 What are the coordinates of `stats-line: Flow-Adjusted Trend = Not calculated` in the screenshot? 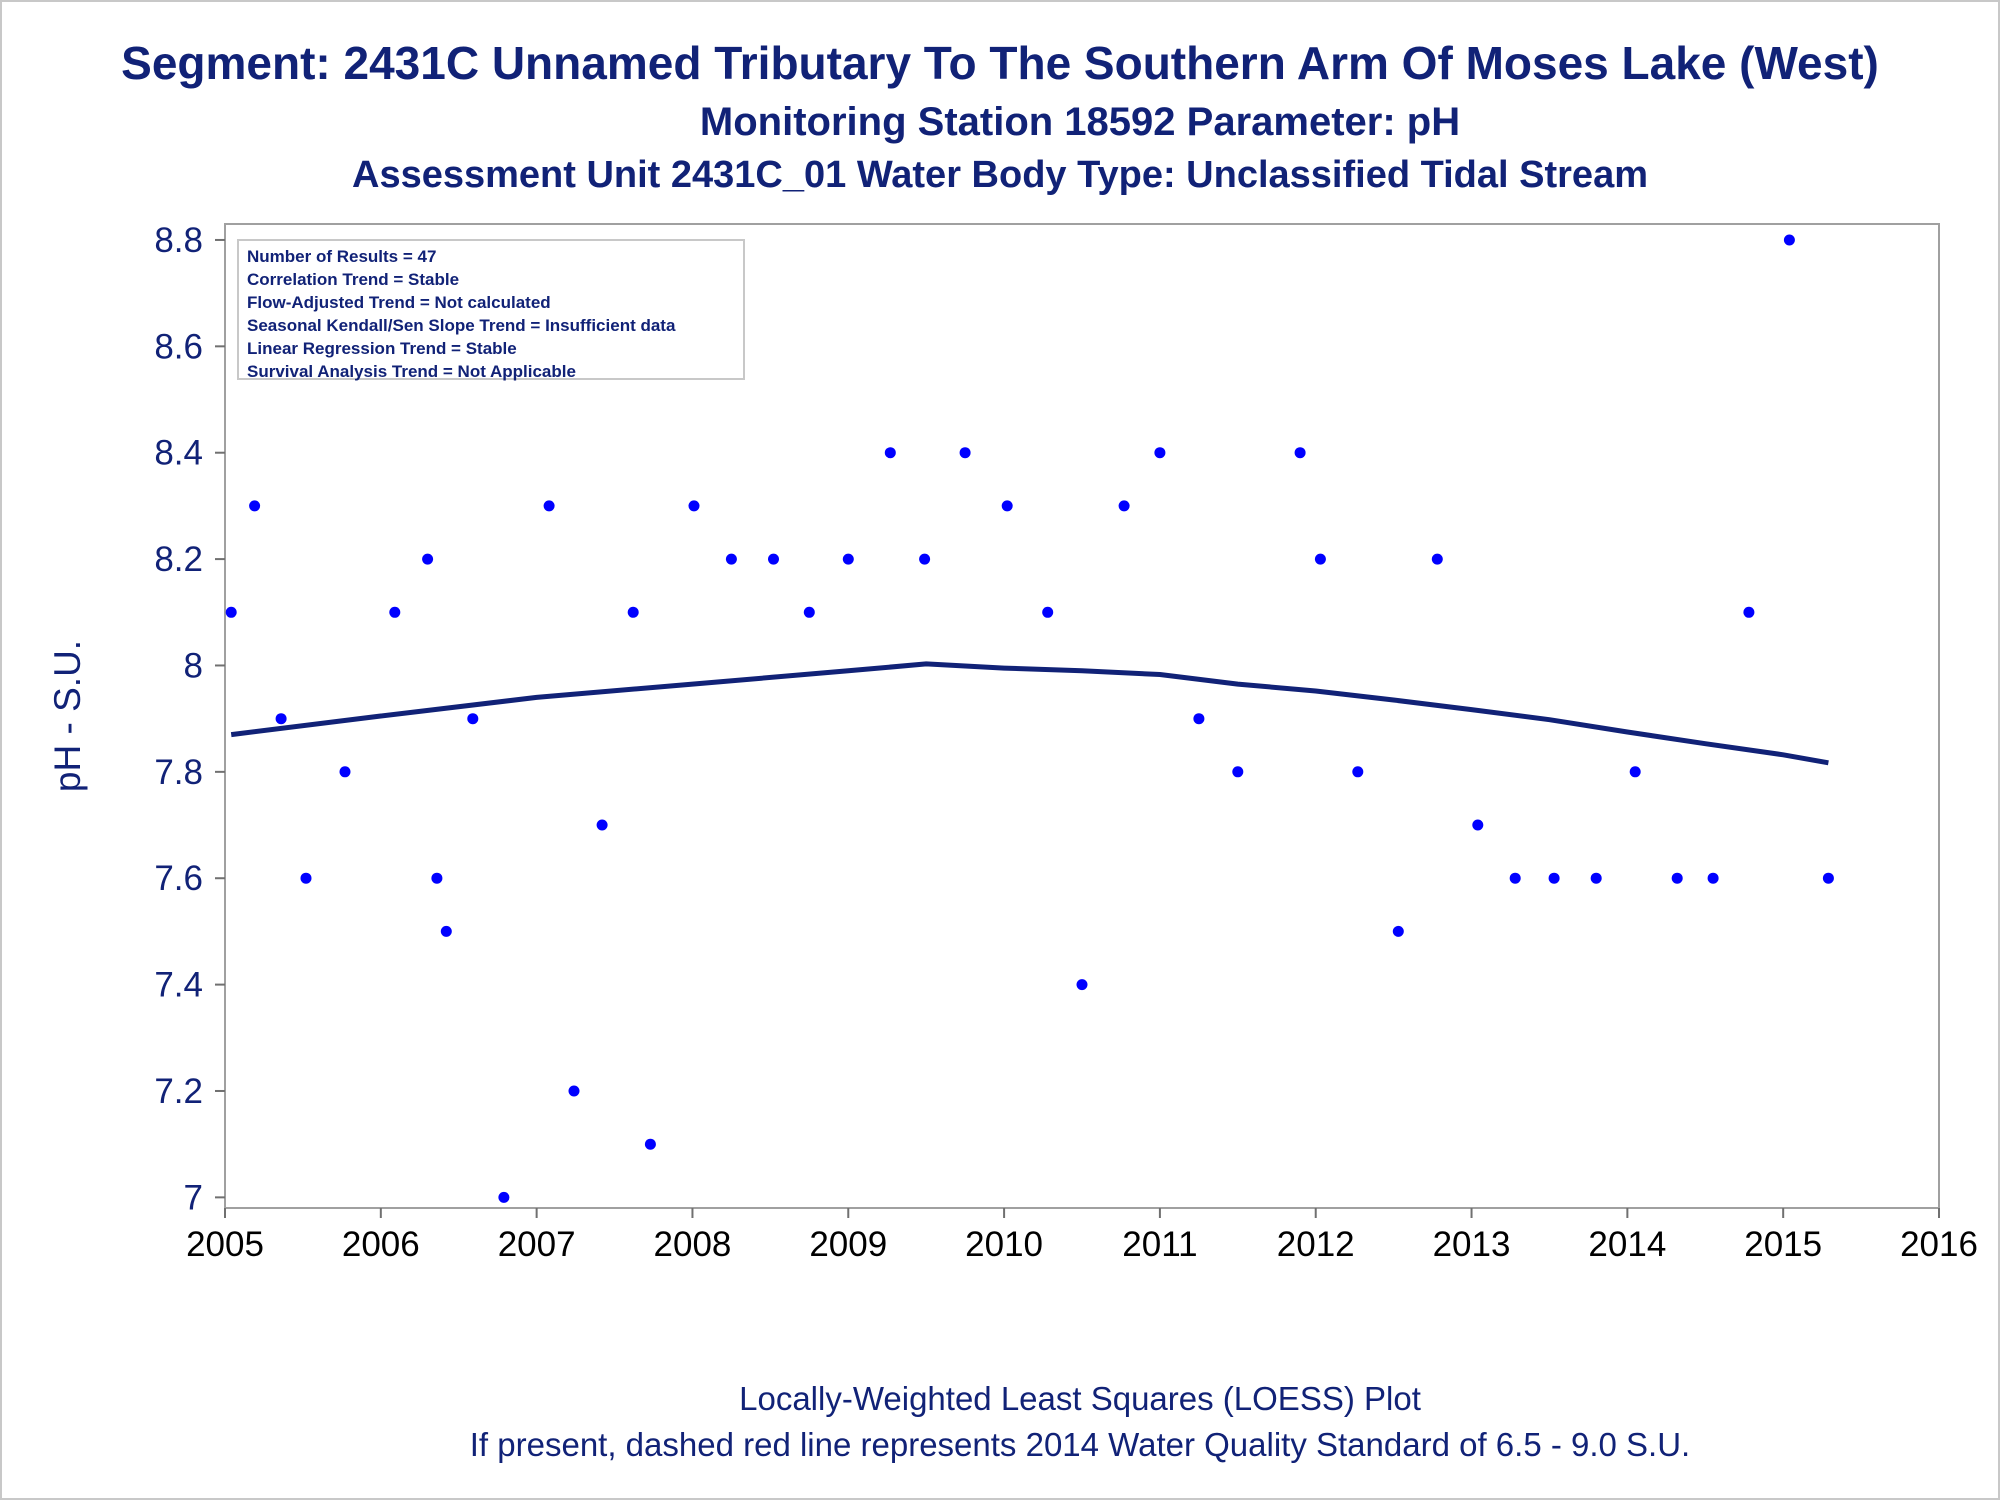 It's located at (399, 302).